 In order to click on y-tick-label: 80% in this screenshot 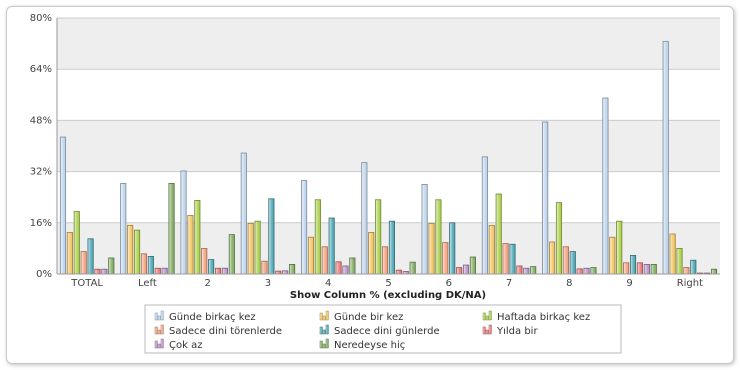, I will do `click(41, 18)`.